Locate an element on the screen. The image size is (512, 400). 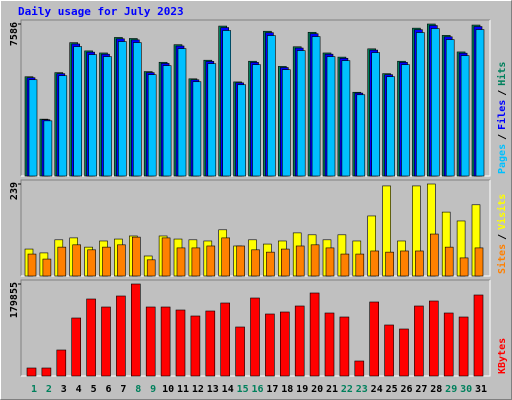
x-tick-label: 12 is located at coordinates (198, 389).